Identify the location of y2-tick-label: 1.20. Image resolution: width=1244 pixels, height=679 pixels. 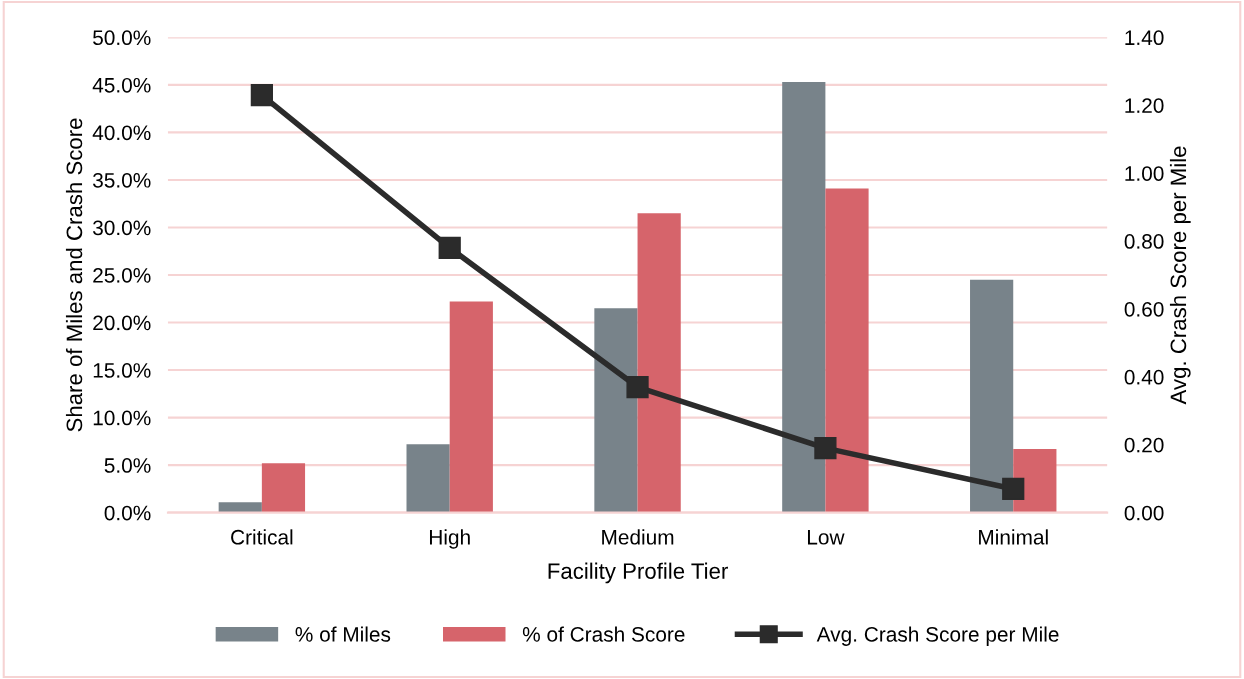
(1144, 105).